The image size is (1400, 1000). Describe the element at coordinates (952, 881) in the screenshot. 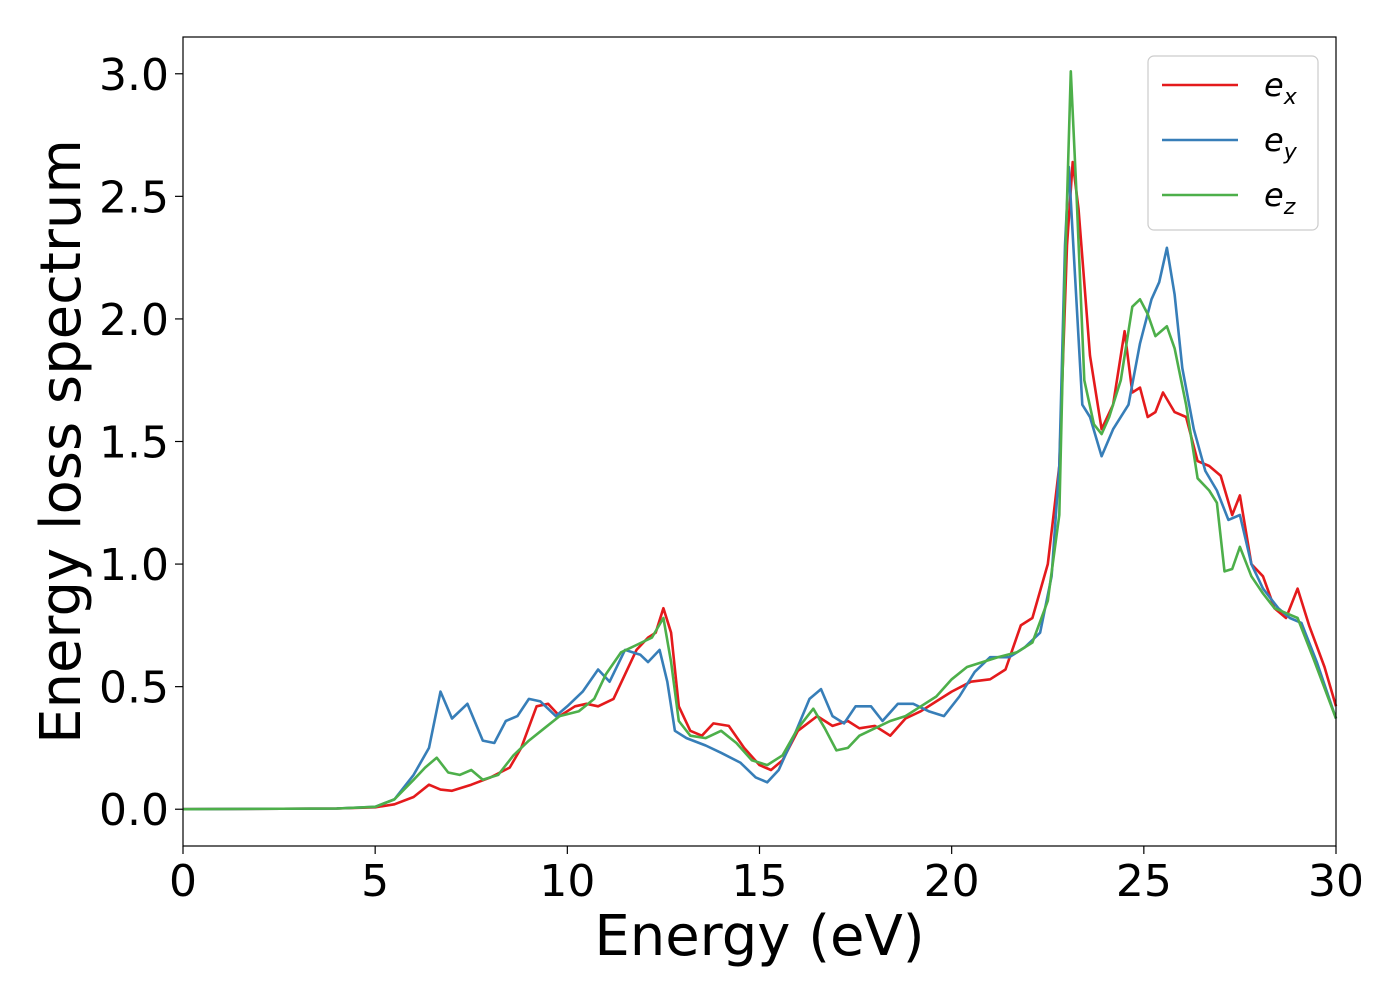

I see `x-tick-label: 20` at that location.